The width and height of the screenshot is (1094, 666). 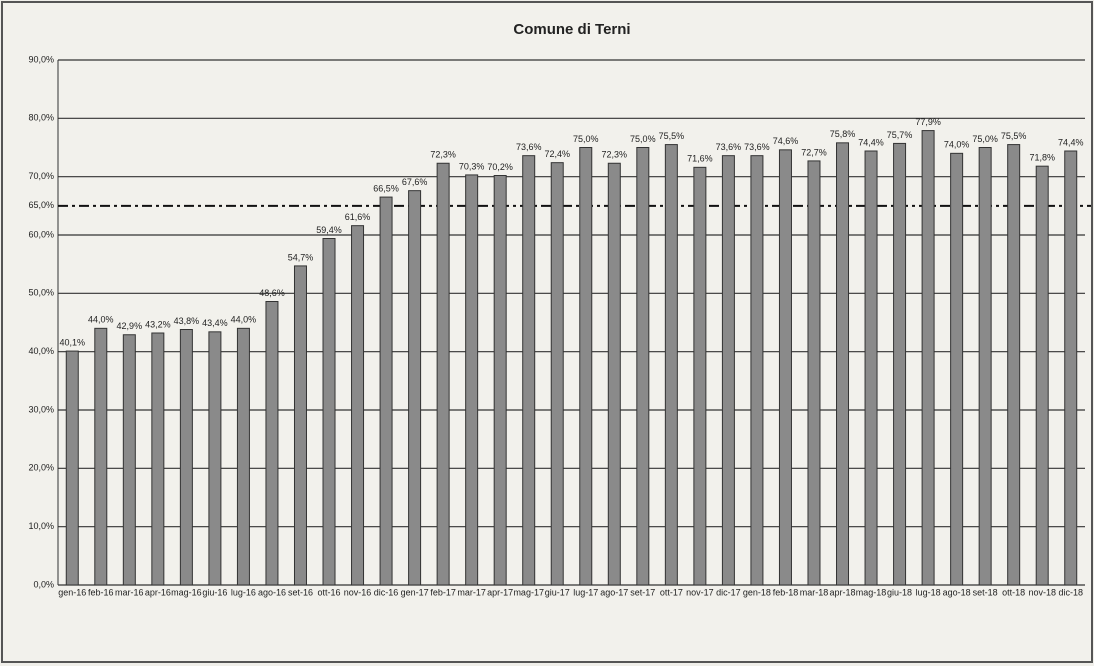 What do you see at coordinates (41, 205) in the screenshot?
I see `reference-label: 65,0%` at bounding box center [41, 205].